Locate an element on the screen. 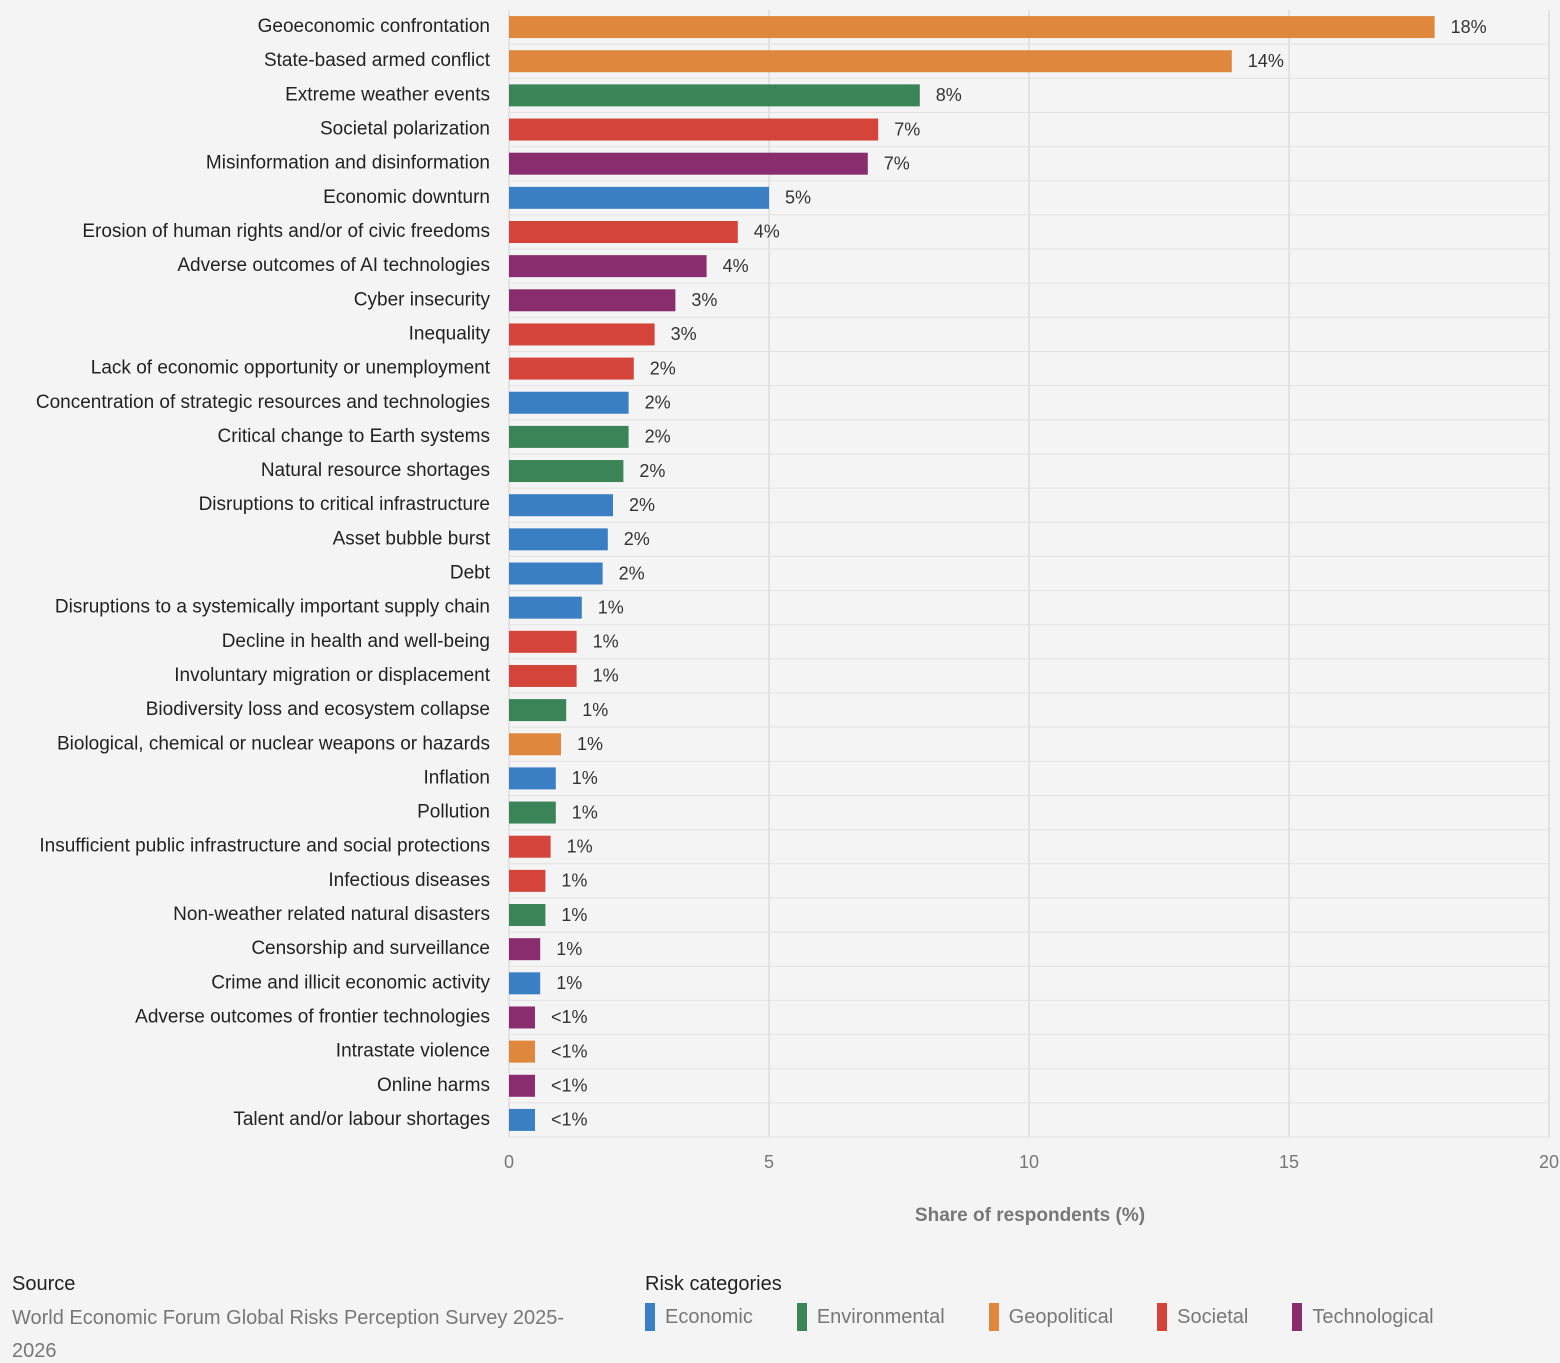 The width and height of the screenshot is (1560, 1363). y-tick-label: Inflation is located at coordinates (456, 777).